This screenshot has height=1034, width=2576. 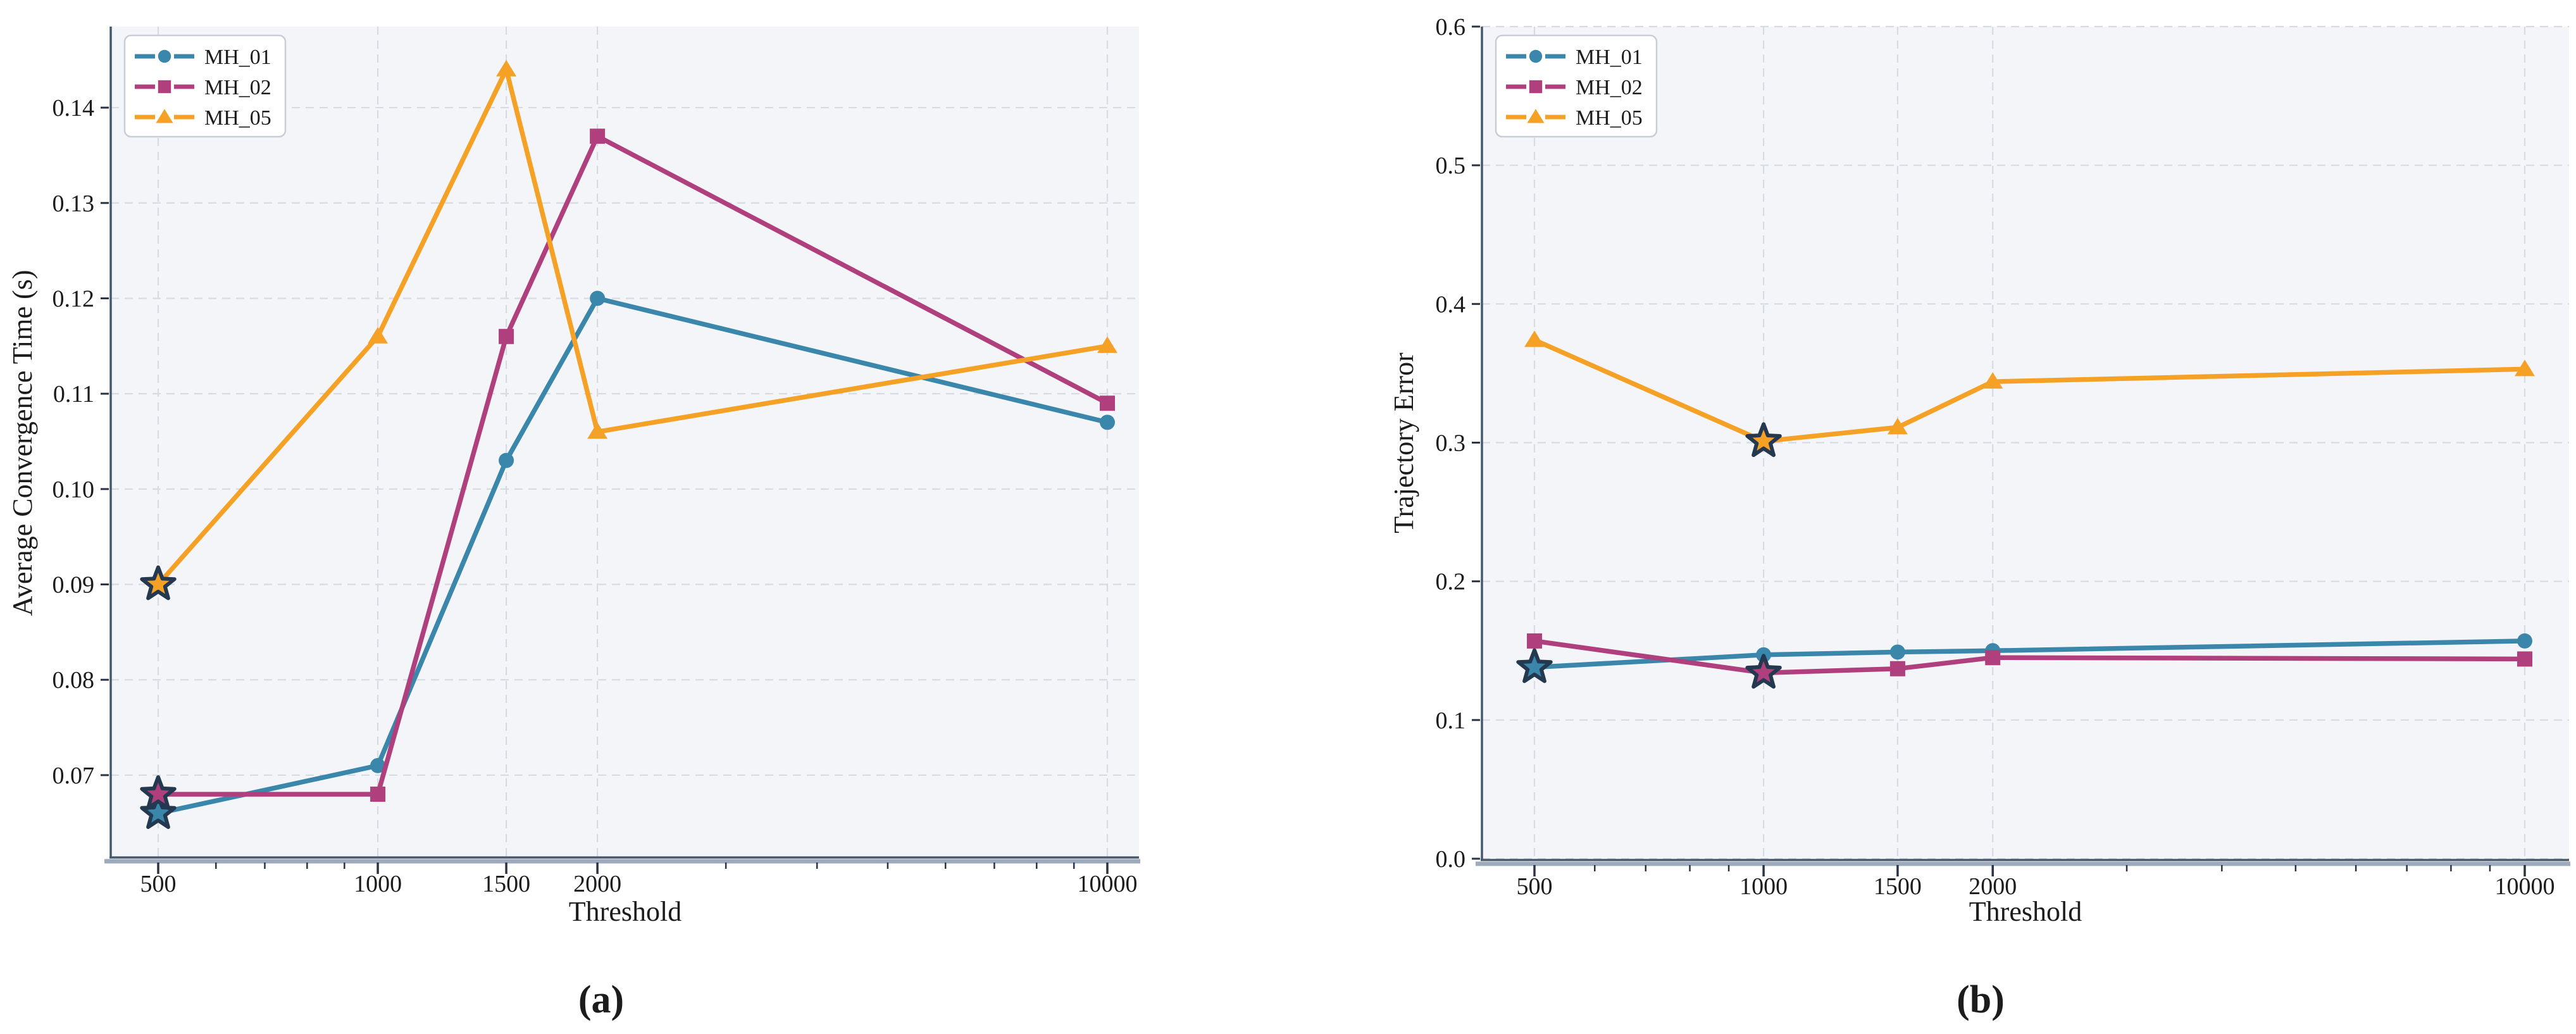 I want to click on y-tick-label: 0.10, so click(x=74, y=490).